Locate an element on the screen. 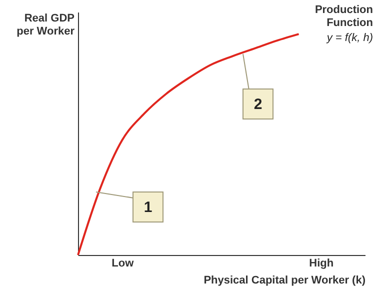 The image size is (378, 297). x-axis-title: Physical Capital per Worker (k) is located at coordinates (285, 280).